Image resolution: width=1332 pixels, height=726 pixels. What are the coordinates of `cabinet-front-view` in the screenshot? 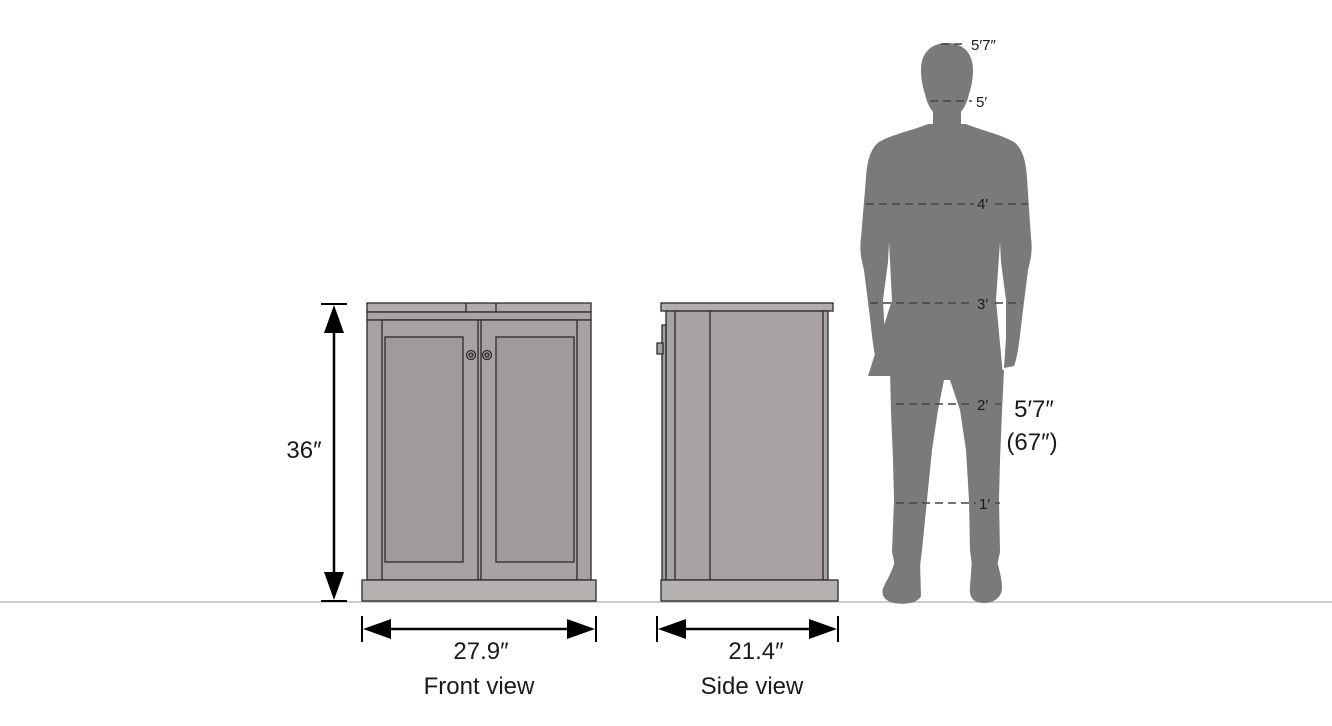 It's located at (479, 452).